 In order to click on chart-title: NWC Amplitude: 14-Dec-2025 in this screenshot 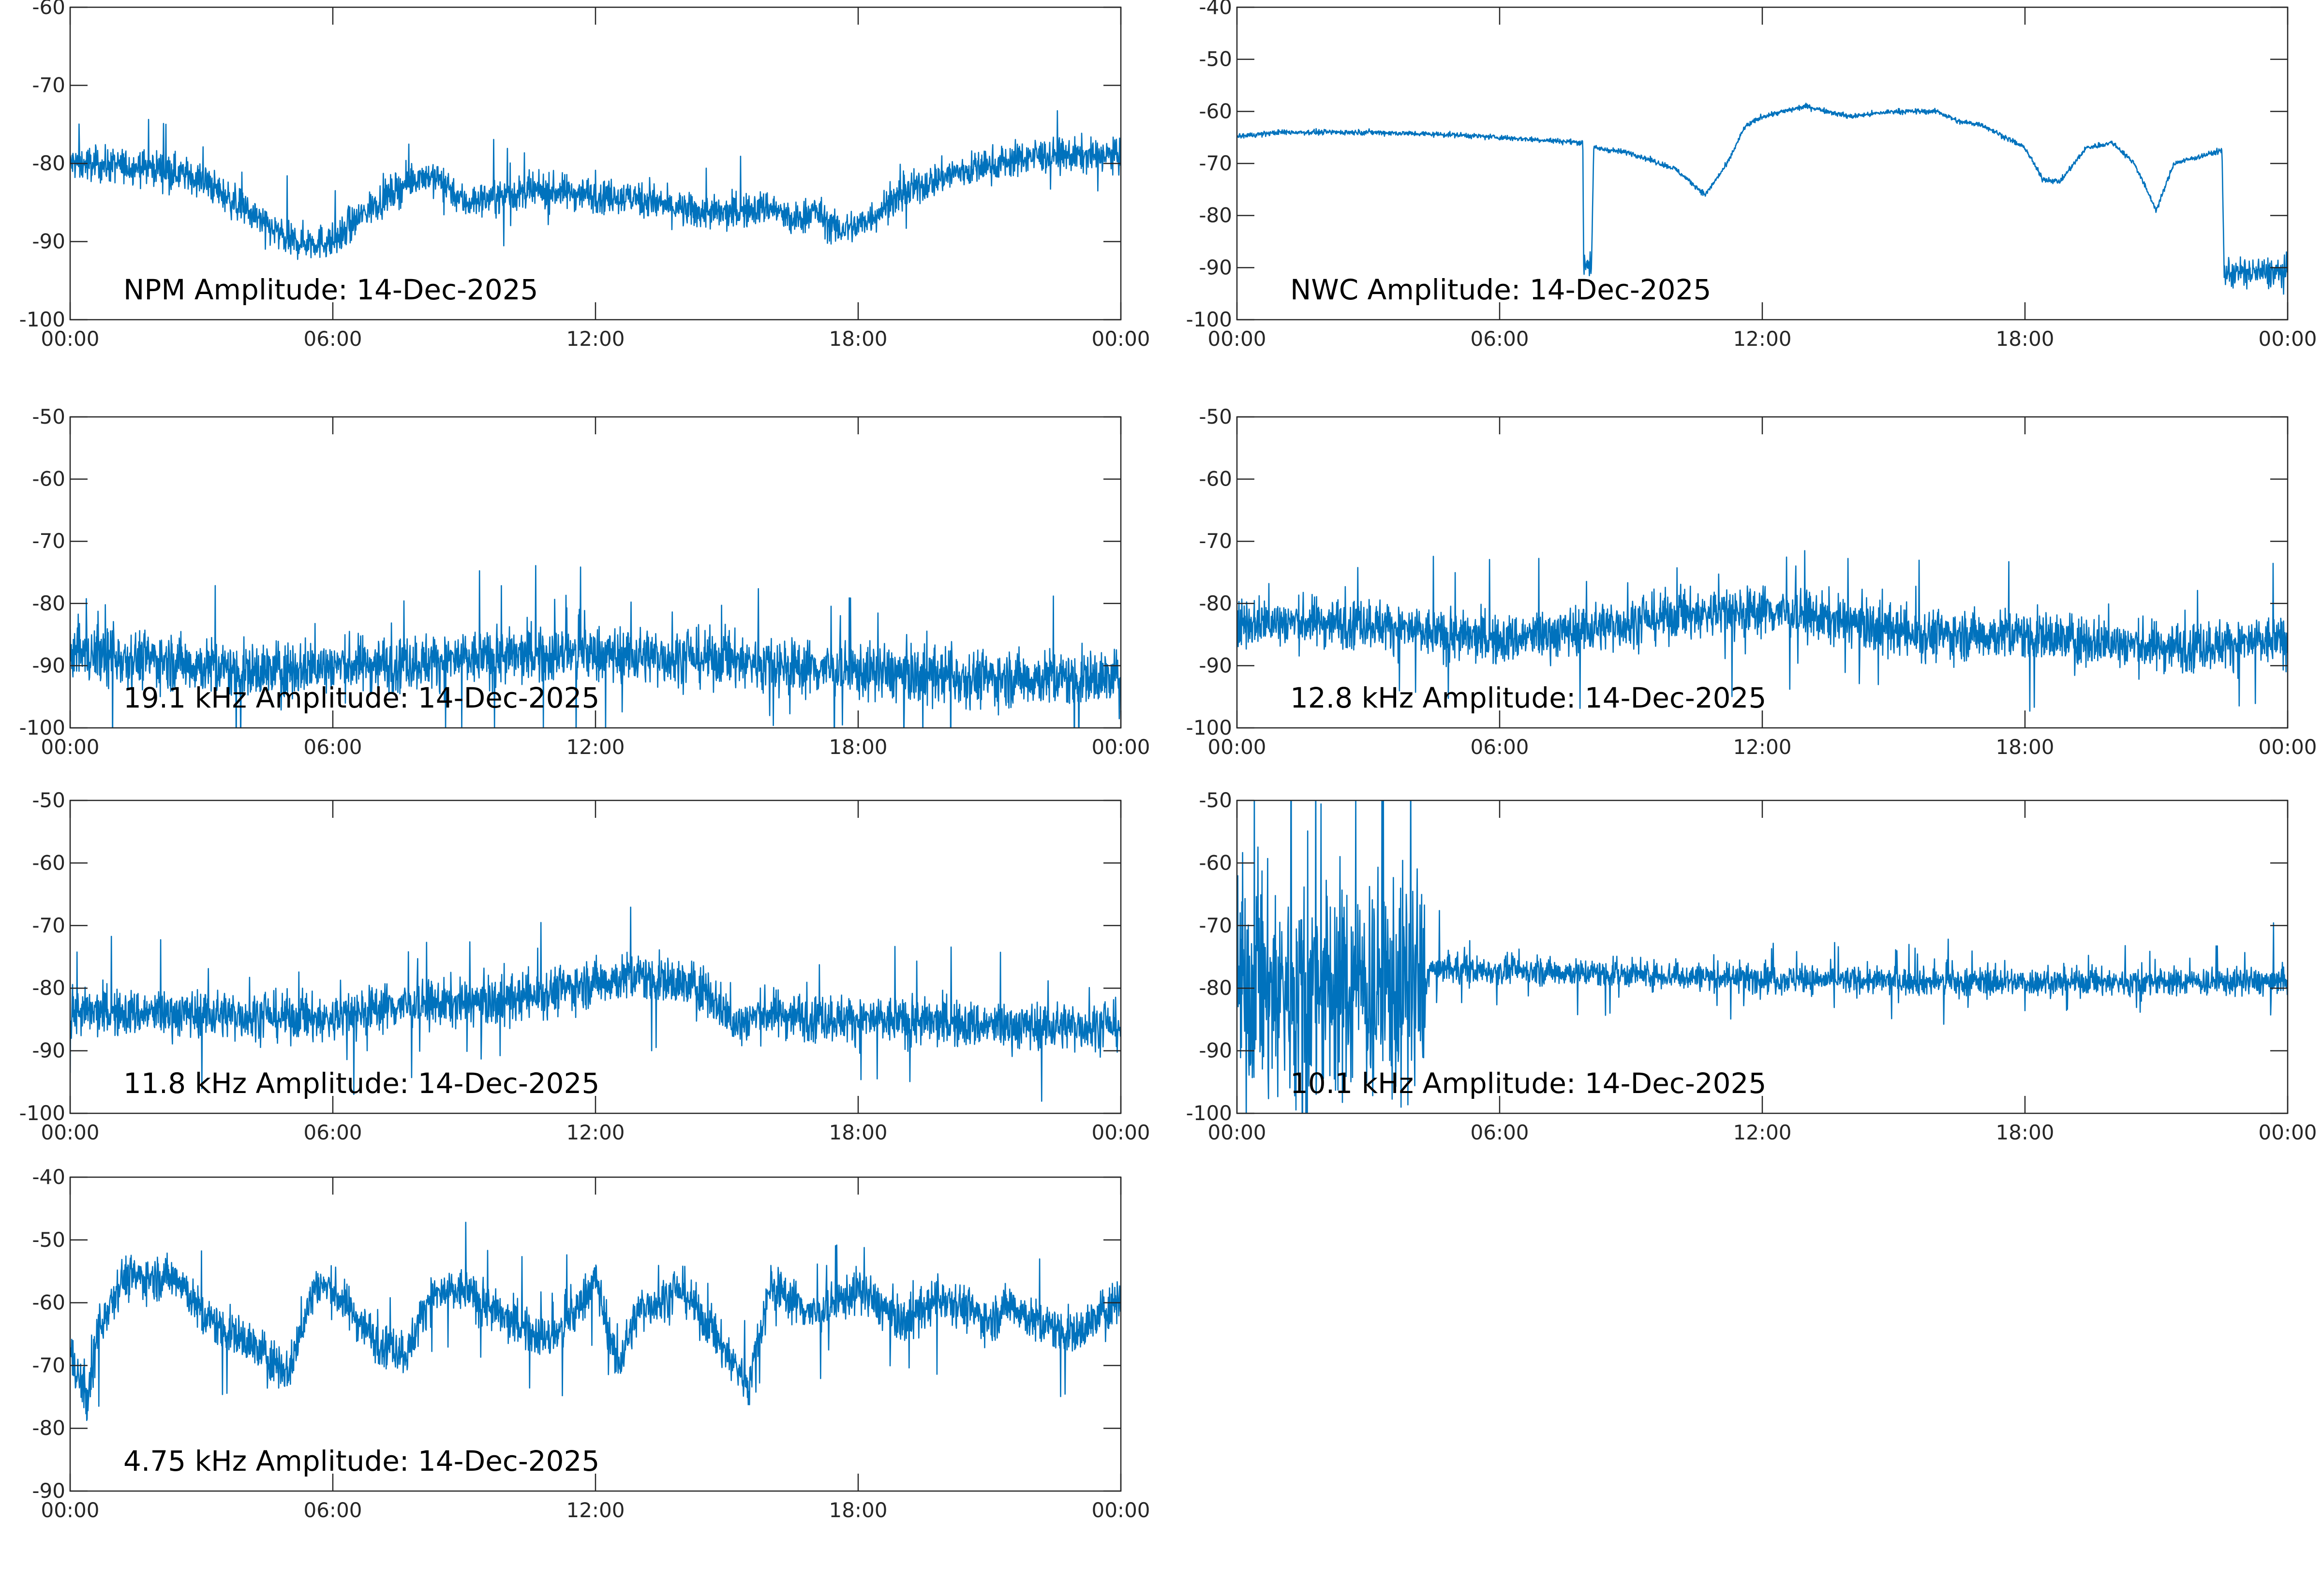, I will do `click(1500, 289)`.